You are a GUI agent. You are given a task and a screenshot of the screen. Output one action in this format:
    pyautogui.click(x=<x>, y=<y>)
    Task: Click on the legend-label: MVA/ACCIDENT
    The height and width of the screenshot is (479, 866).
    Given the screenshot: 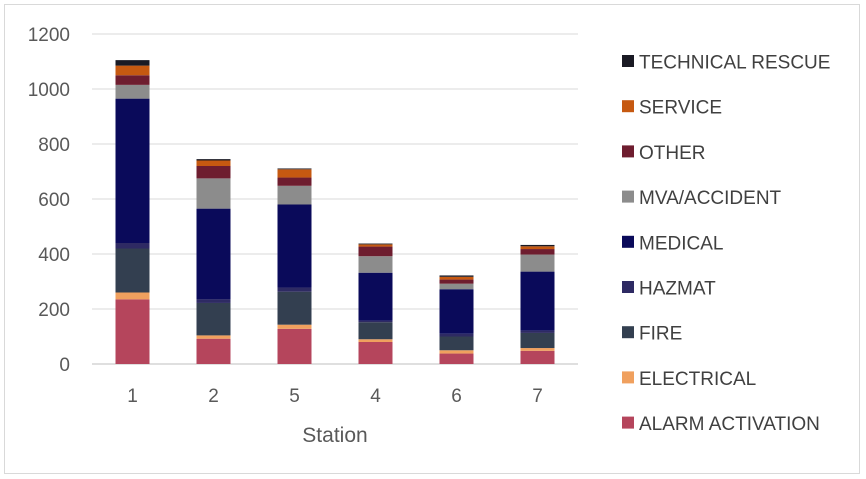 What is the action you would take?
    pyautogui.click(x=710, y=198)
    